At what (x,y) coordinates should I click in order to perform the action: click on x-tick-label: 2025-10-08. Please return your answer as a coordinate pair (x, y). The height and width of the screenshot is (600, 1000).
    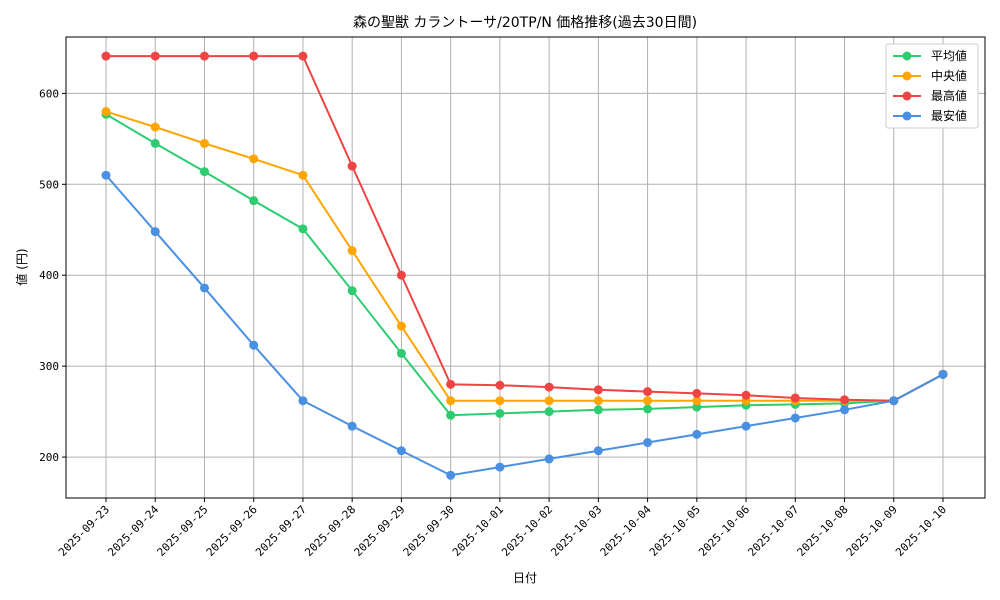
    Looking at the image, I should click on (823, 531).